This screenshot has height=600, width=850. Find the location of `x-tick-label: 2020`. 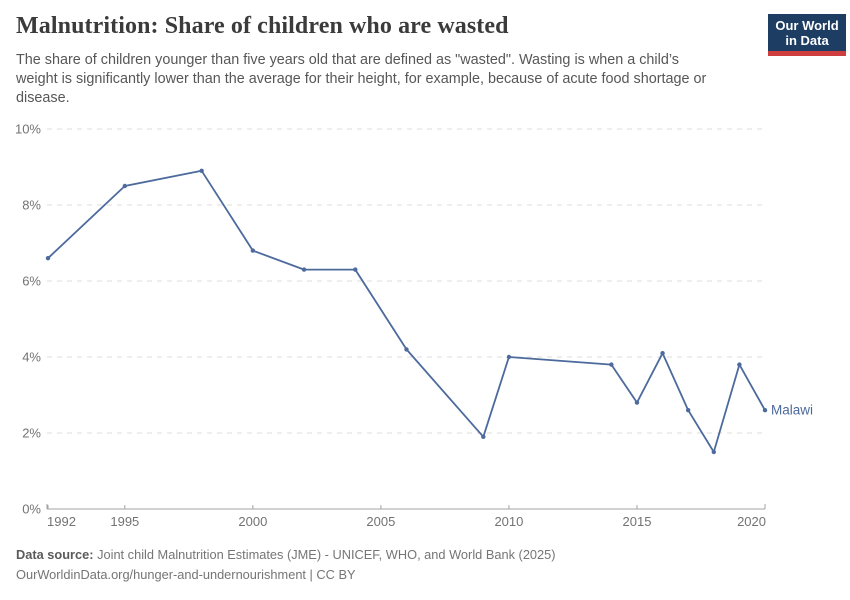

x-tick-label: 2020 is located at coordinates (751, 521).